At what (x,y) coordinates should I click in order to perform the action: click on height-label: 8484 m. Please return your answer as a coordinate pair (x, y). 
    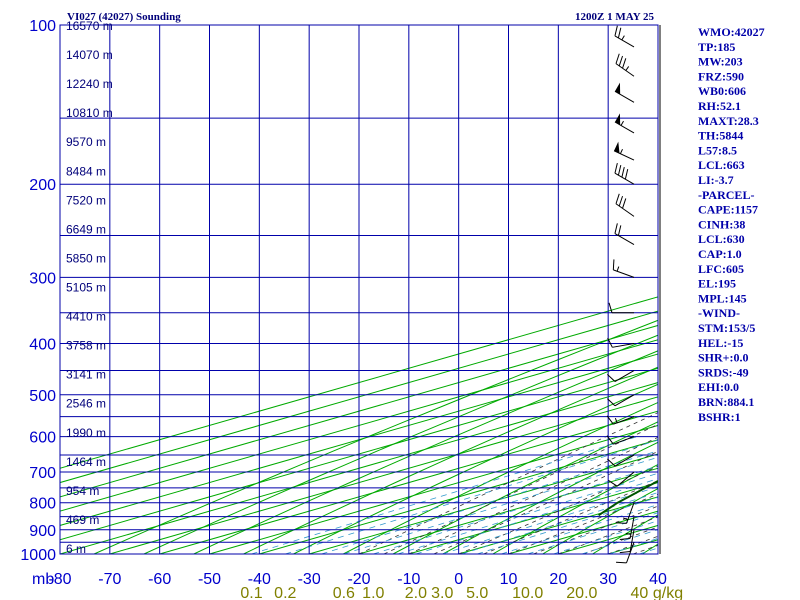
    Looking at the image, I should click on (86, 171).